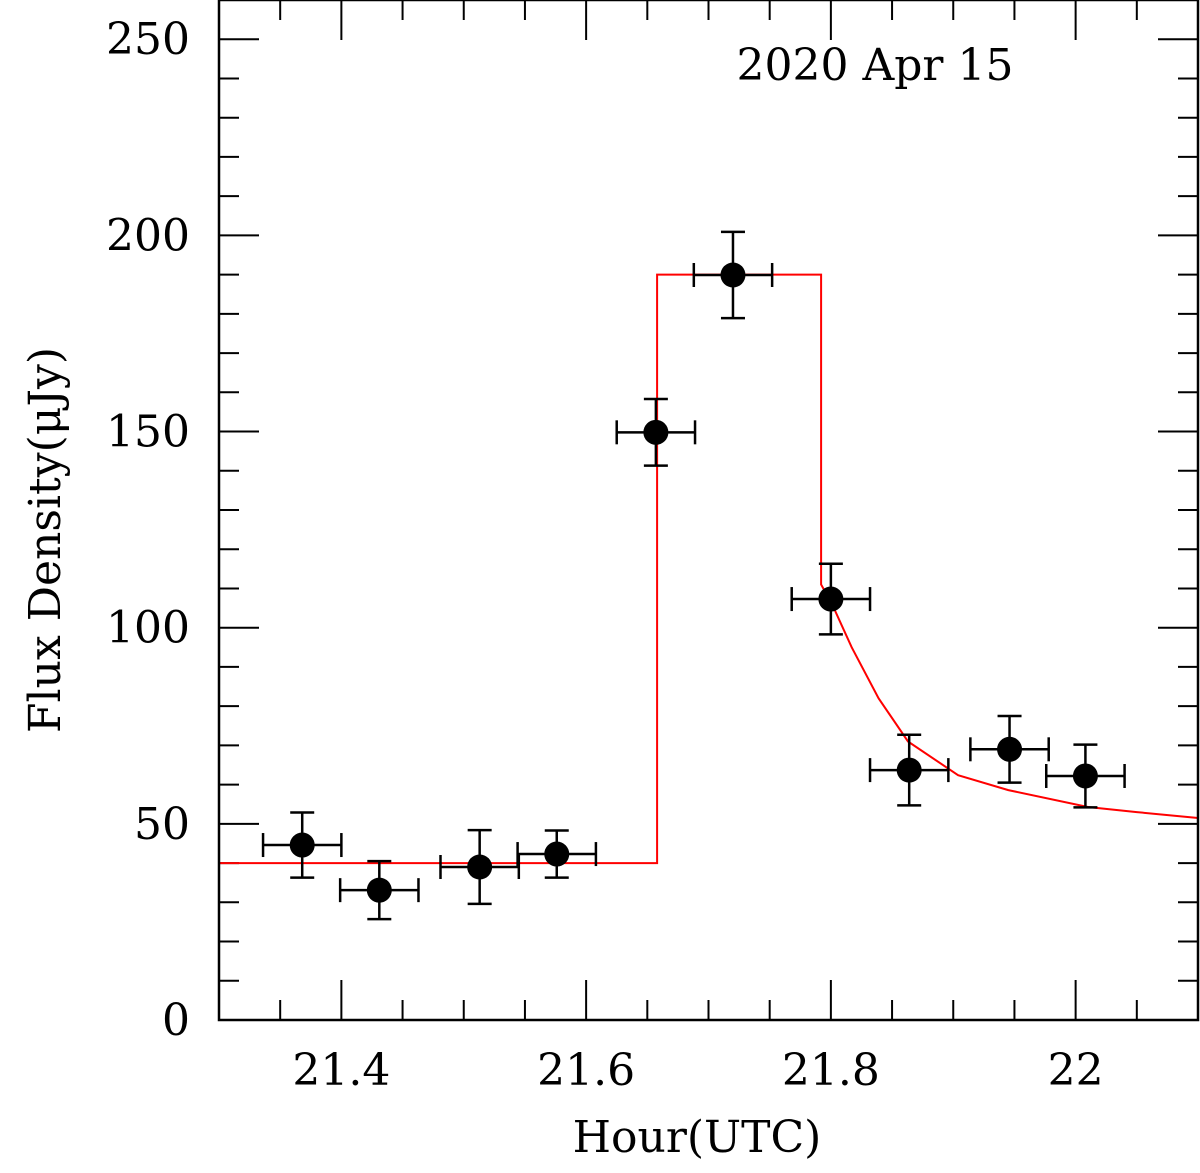  What do you see at coordinates (697, 1137) in the screenshot?
I see `x-axis-label: Hour(UTC)` at bounding box center [697, 1137].